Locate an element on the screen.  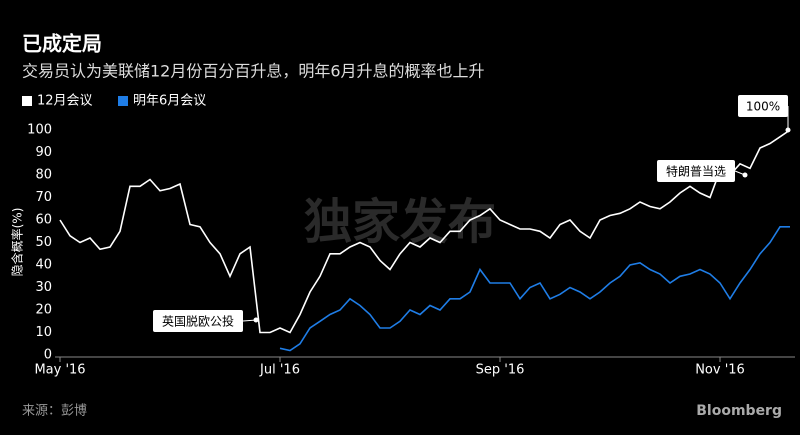
y-tick-label: 20 is located at coordinates (43, 310).